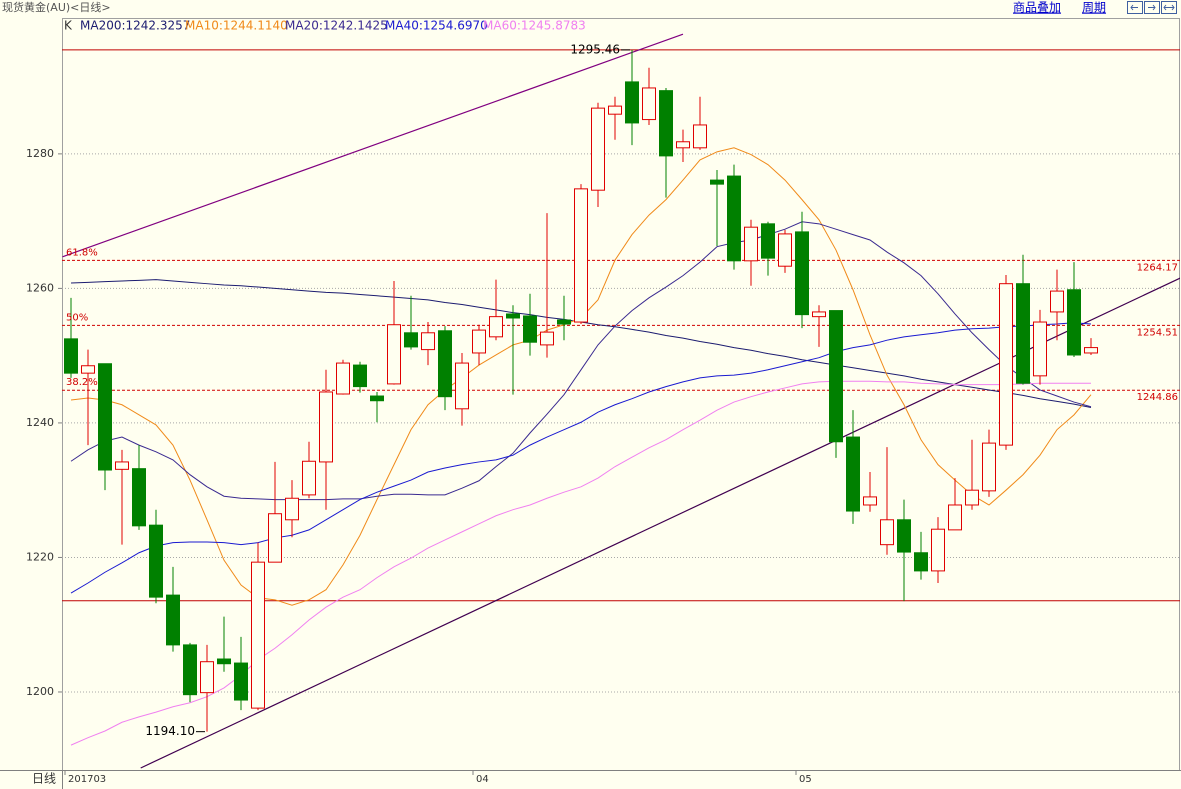  I want to click on fib-value: 1254.51, so click(1157, 332).